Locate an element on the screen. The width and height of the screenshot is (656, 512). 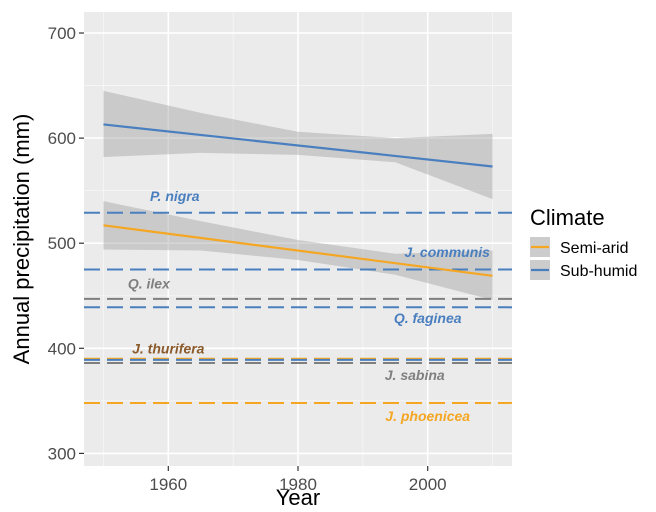
legend: Climate Semi-arid Sub-humid is located at coordinates (583, 242).